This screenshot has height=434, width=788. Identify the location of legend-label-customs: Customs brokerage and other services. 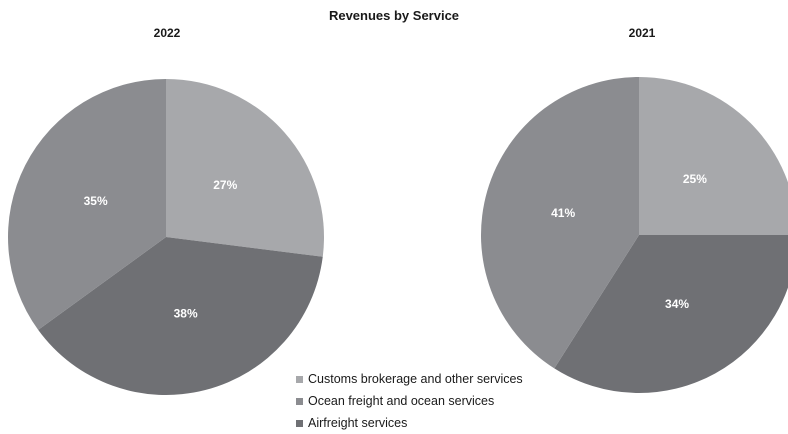
(415, 379).